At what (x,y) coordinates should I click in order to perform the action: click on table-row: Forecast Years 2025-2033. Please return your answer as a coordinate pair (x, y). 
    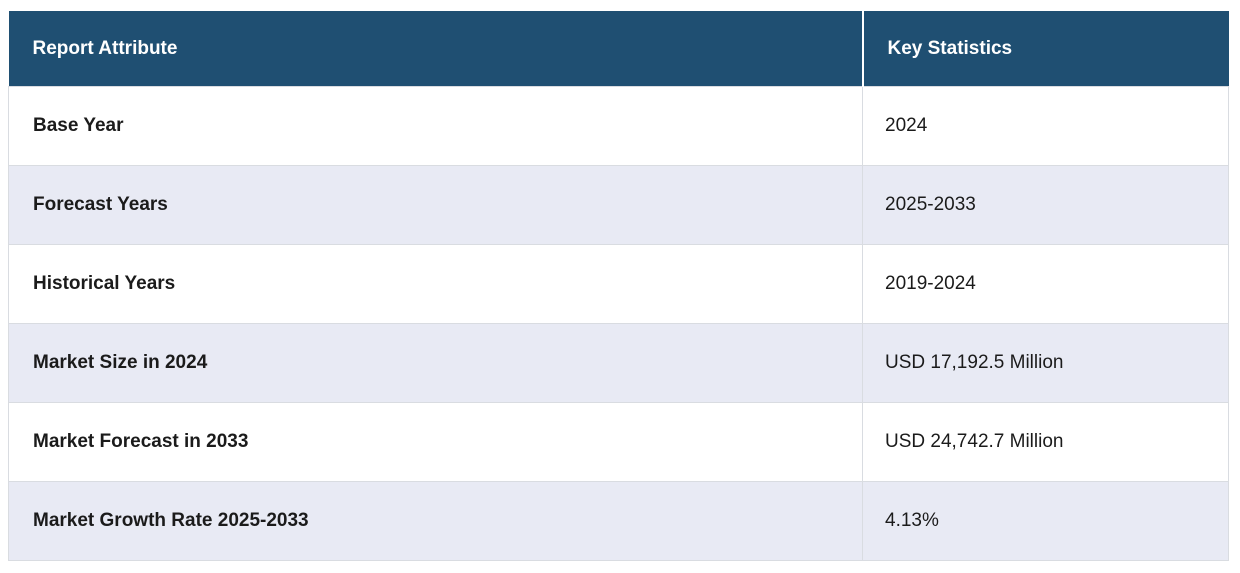
    Looking at the image, I should click on (618, 205).